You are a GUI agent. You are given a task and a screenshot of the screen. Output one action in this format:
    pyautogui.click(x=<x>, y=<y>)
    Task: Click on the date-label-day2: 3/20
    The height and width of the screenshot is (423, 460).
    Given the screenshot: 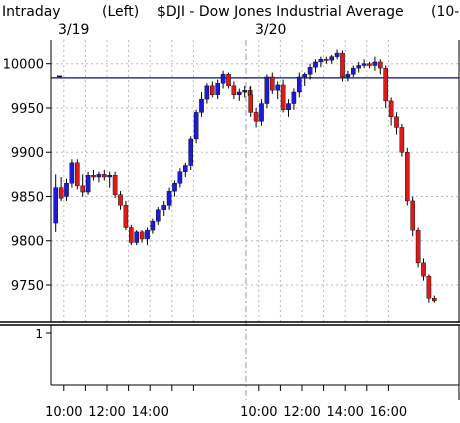 What is the action you would take?
    pyautogui.click(x=270, y=30)
    